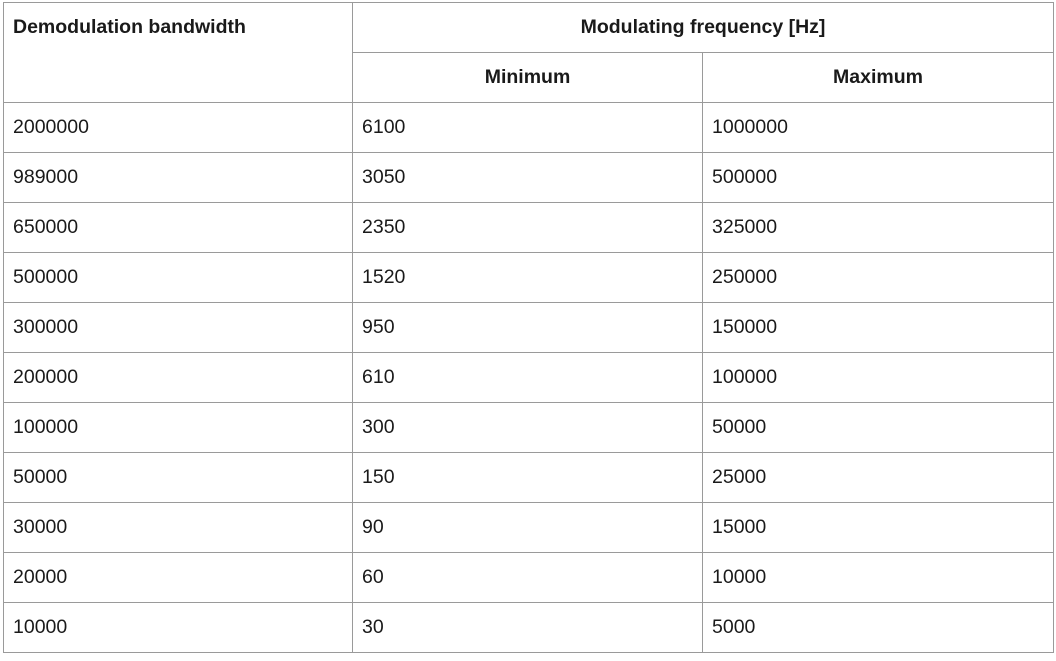 The image size is (1056, 661). Describe the element at coordinates (178, 427) in the screenshot. I see `cell-demodulation-bandwidth: 100000` at that location.